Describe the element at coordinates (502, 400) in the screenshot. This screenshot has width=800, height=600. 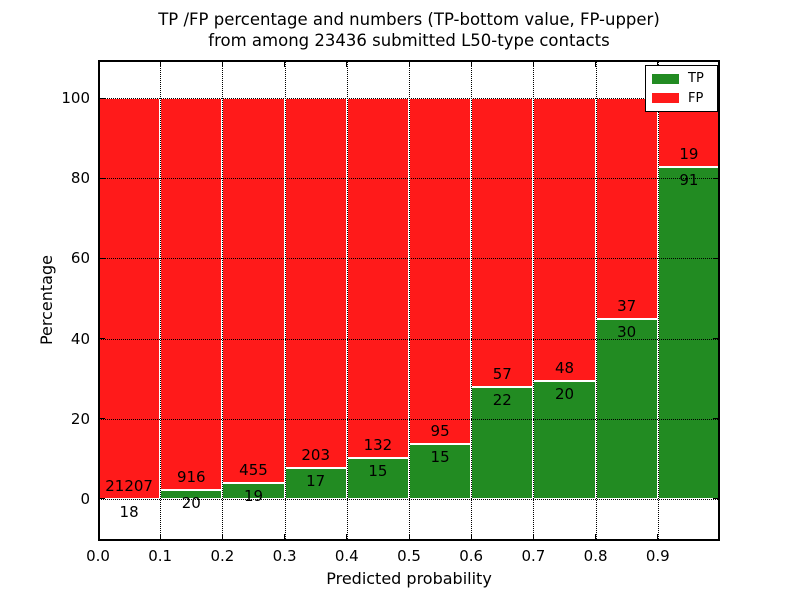
I see `tp-count-label: 22` at that location.